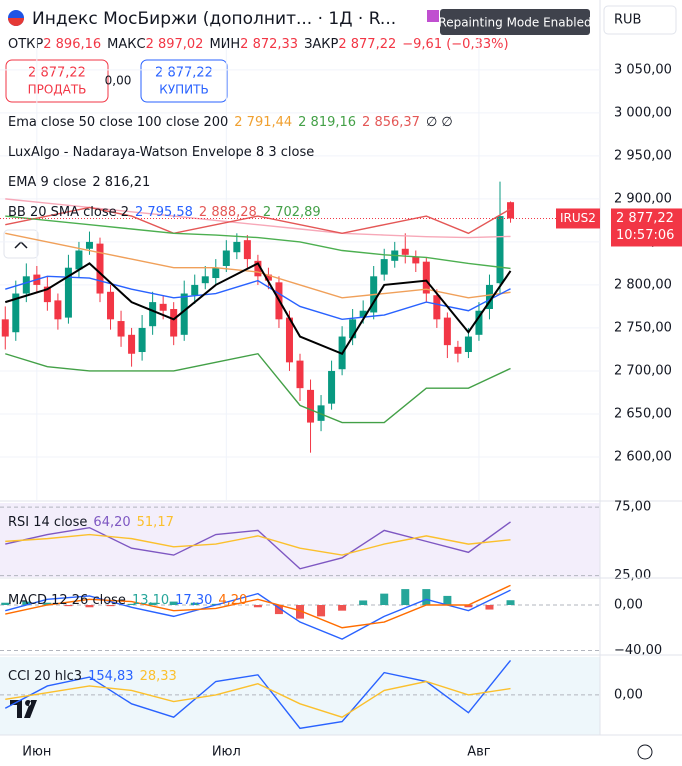 Image resolution: width=682 pixels, height=766 pixels. Describe the element at coordinates (121, 182) in the screenshot. I see `legend-value: 2 816,21` at that location.